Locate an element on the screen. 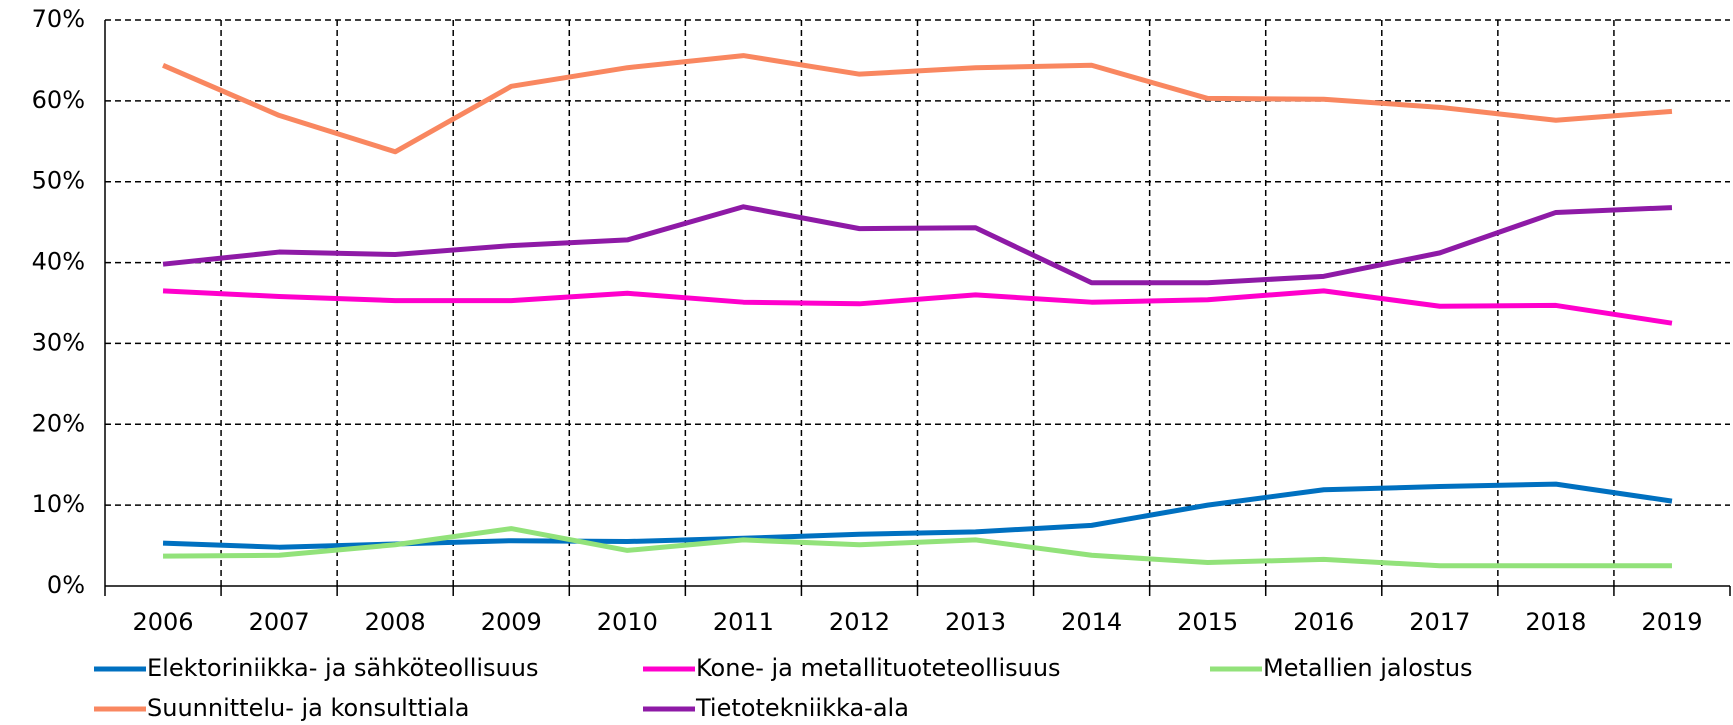 The image size is (1733, 725). legend-label: Elektoriniikka- ja sähköteollisuus is located at coordinates (343, 668).